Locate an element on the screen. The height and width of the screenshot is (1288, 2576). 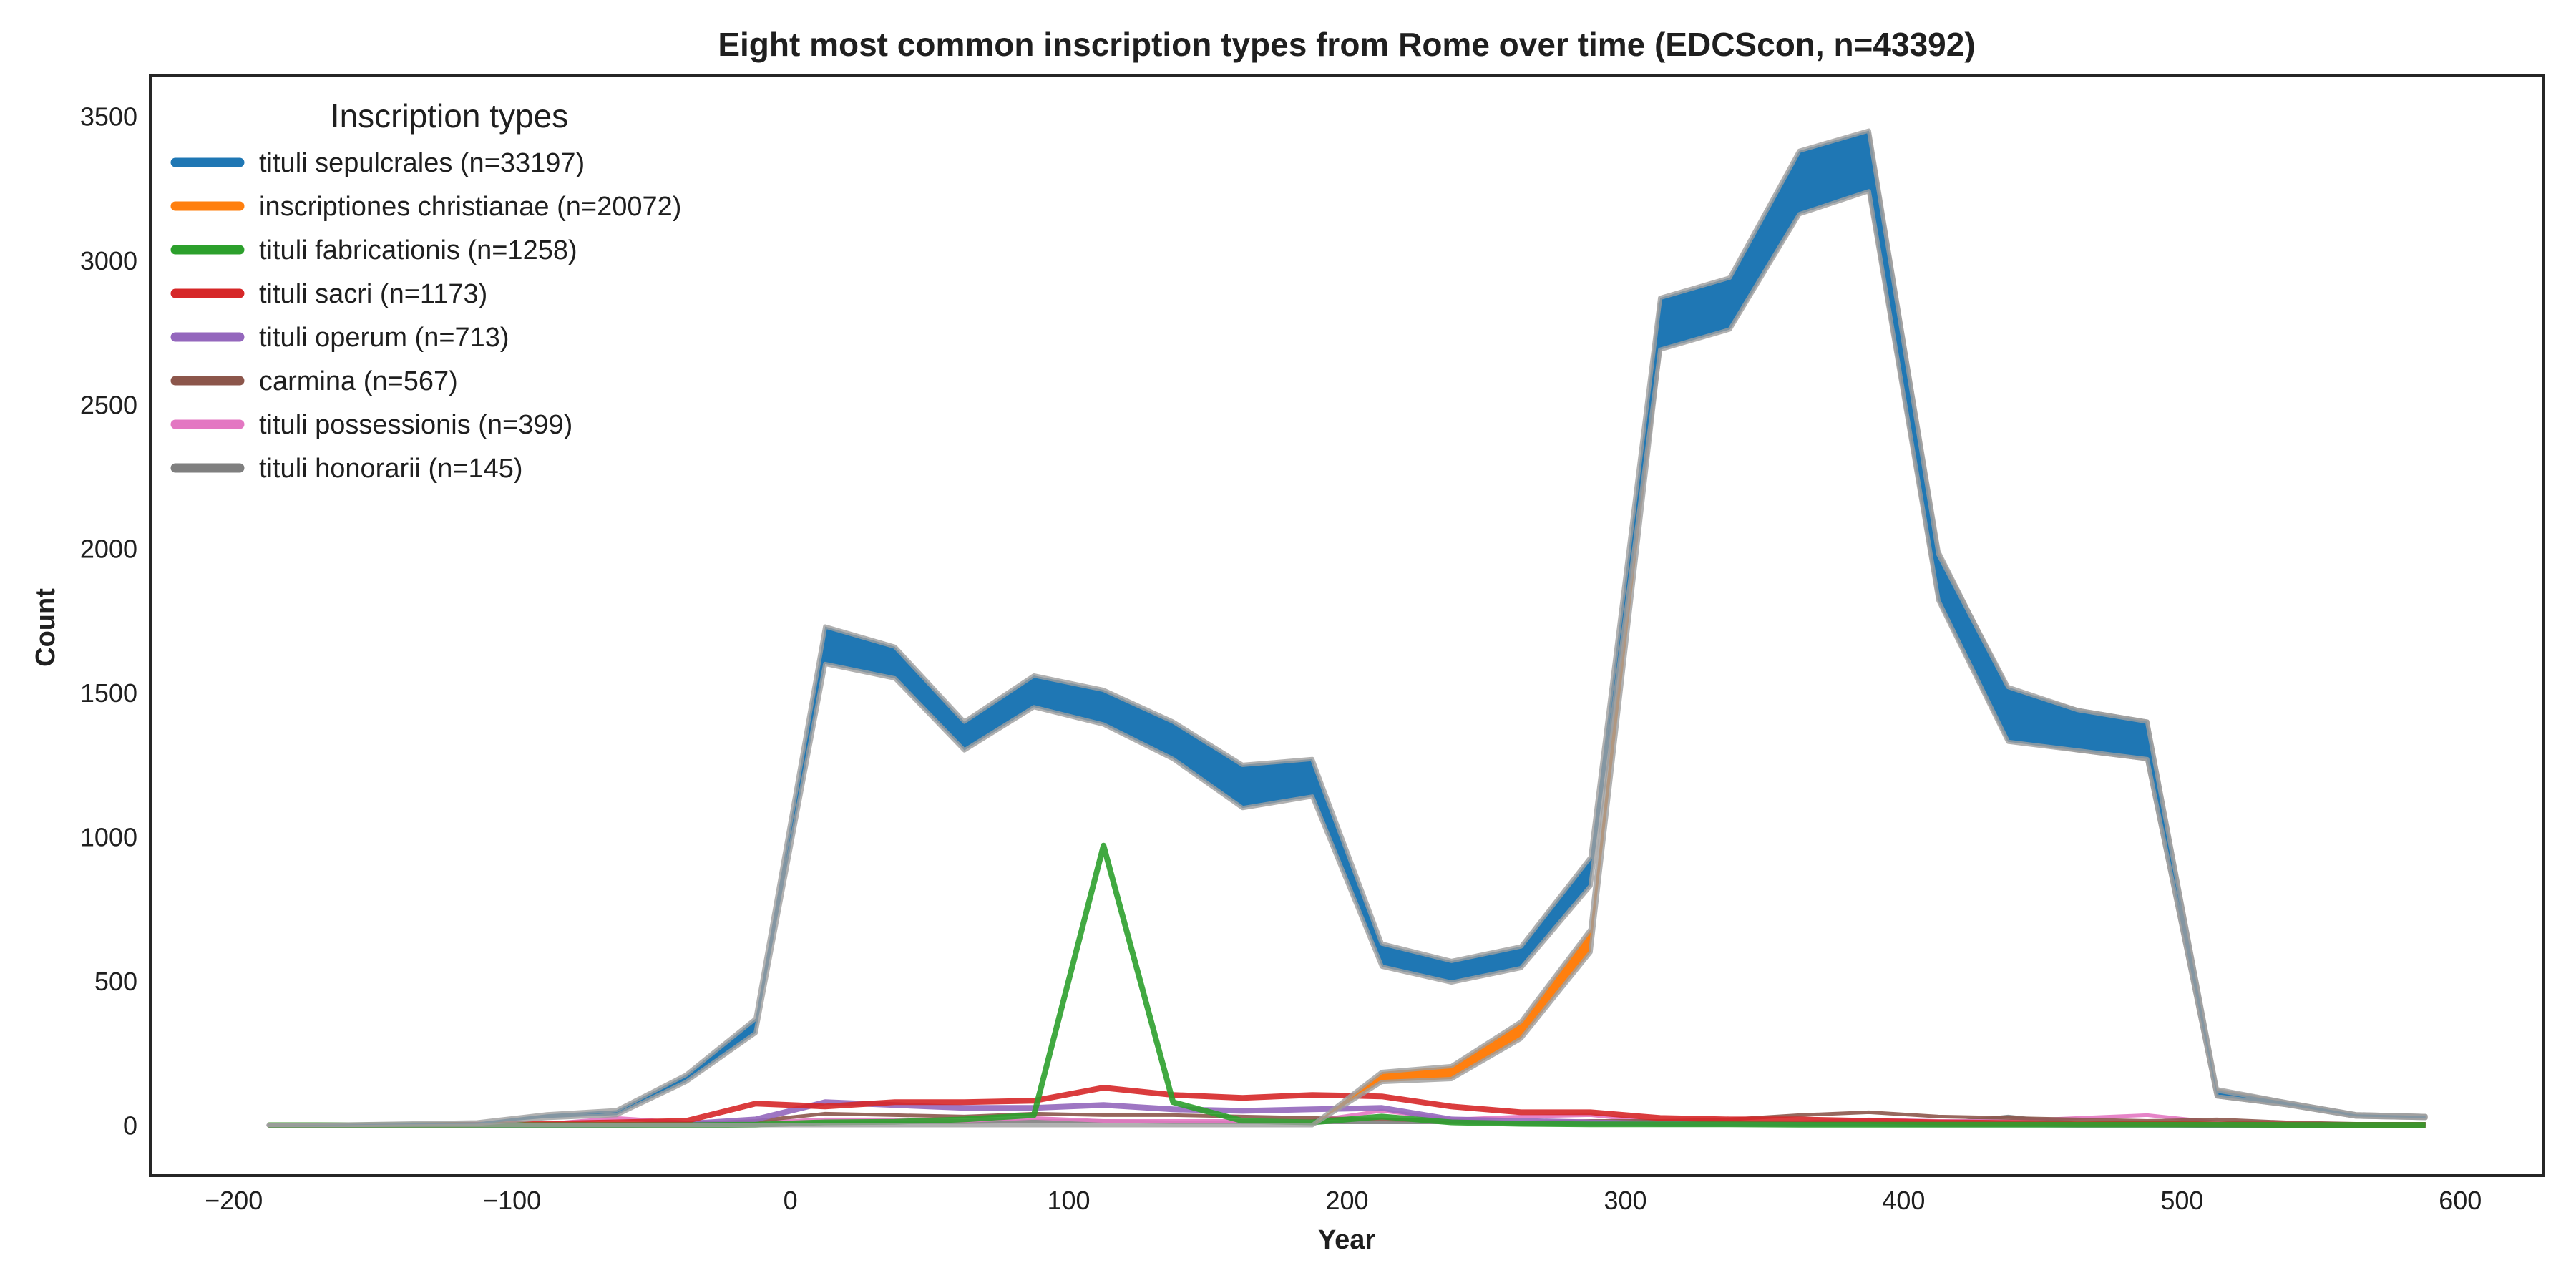
legend-label: tituli sepulcrales (n=33197) is located at coordinates (422, 163).